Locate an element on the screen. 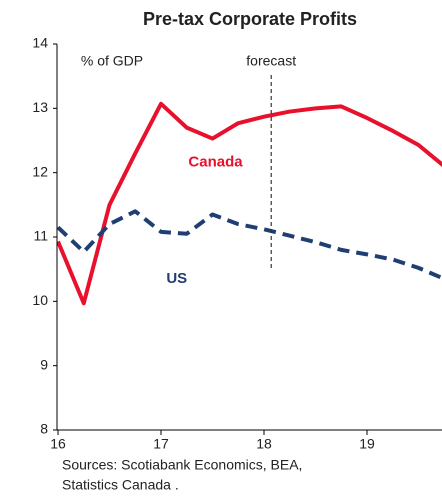 Image resolution: width=442 pixels, height=503 pixels. y-tick-label: 12 is located at coordinates (40, 171).